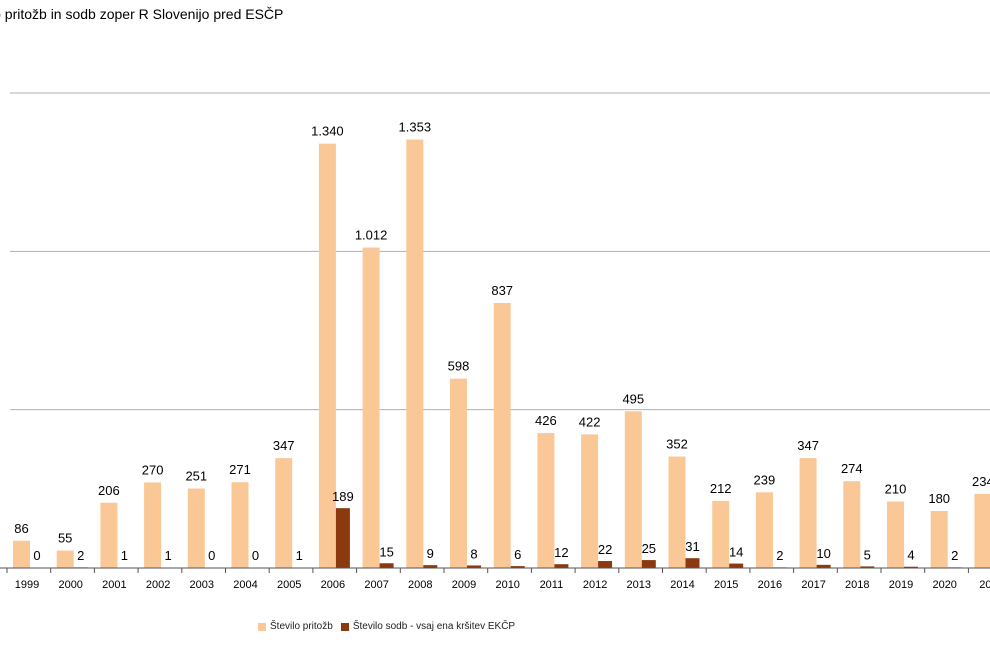 The image size is (990, 660). I want to click on x-tick-label: 2002, so click(158, 585).